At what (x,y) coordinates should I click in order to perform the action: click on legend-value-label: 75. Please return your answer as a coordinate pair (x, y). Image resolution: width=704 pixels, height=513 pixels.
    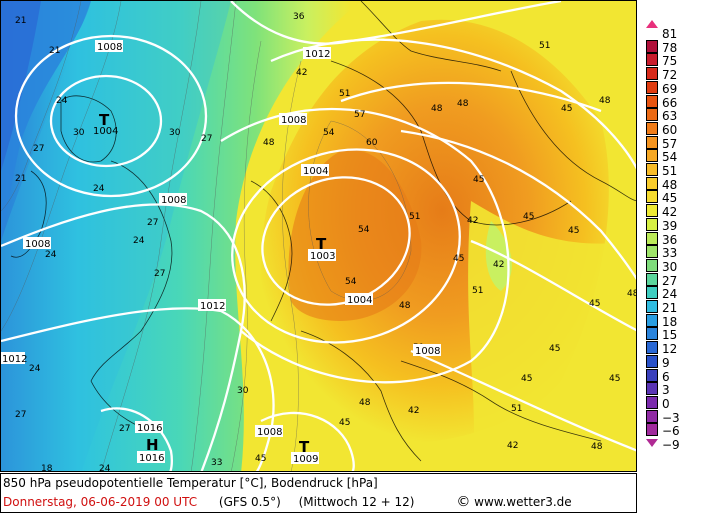
    Looking at the image, I should click on (670, 61).